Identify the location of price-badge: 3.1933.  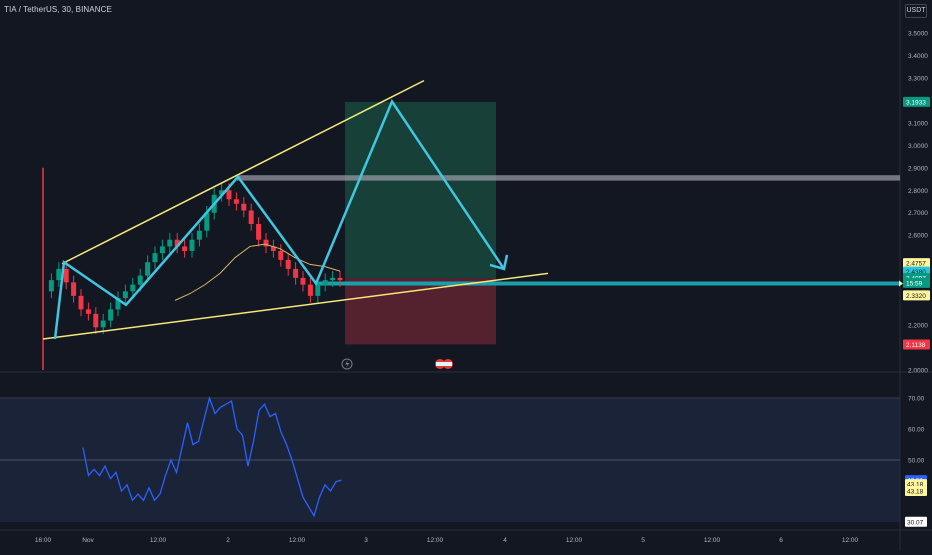
(916, 101).